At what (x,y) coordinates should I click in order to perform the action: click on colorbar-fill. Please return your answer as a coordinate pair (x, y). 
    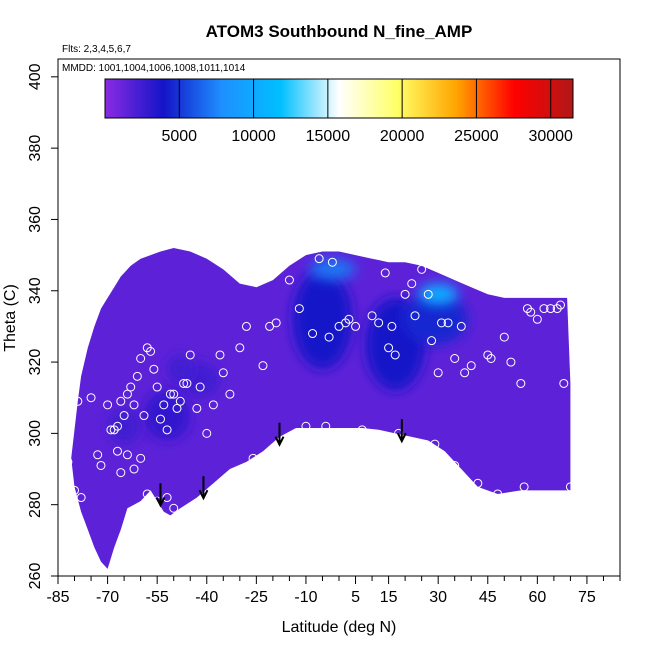
    Looking at the image, I should click on (339, 98).